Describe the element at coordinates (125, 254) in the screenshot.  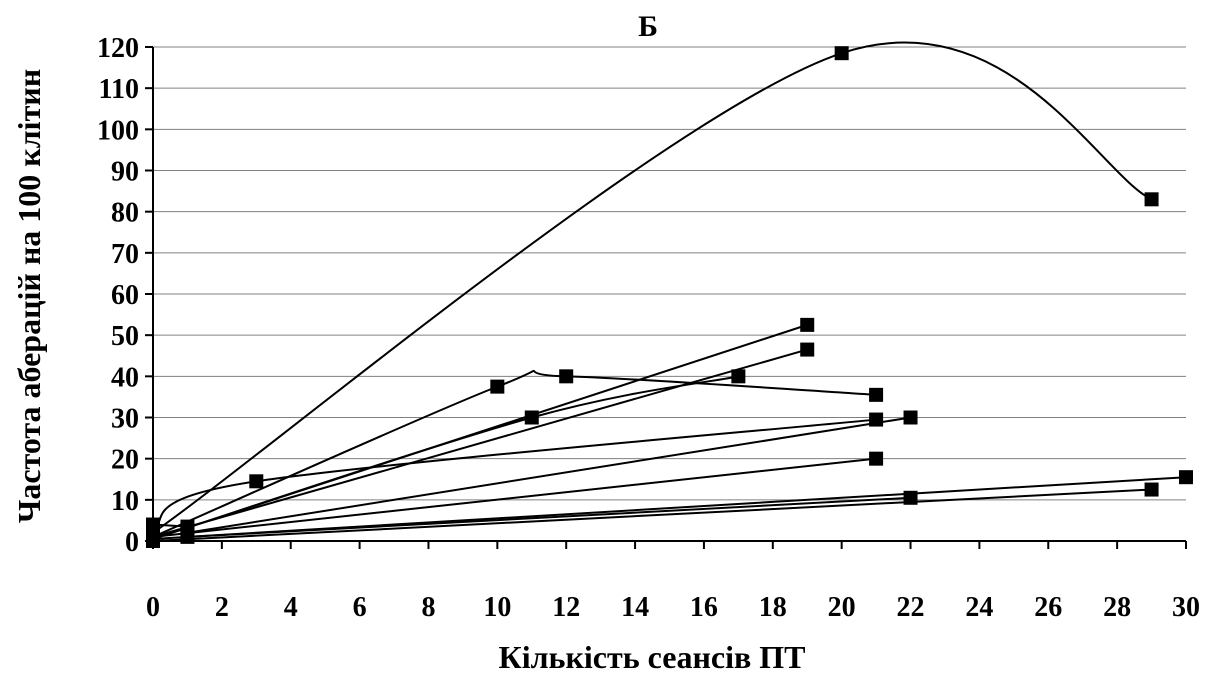
I see `y-tick-label: 70` at that location.